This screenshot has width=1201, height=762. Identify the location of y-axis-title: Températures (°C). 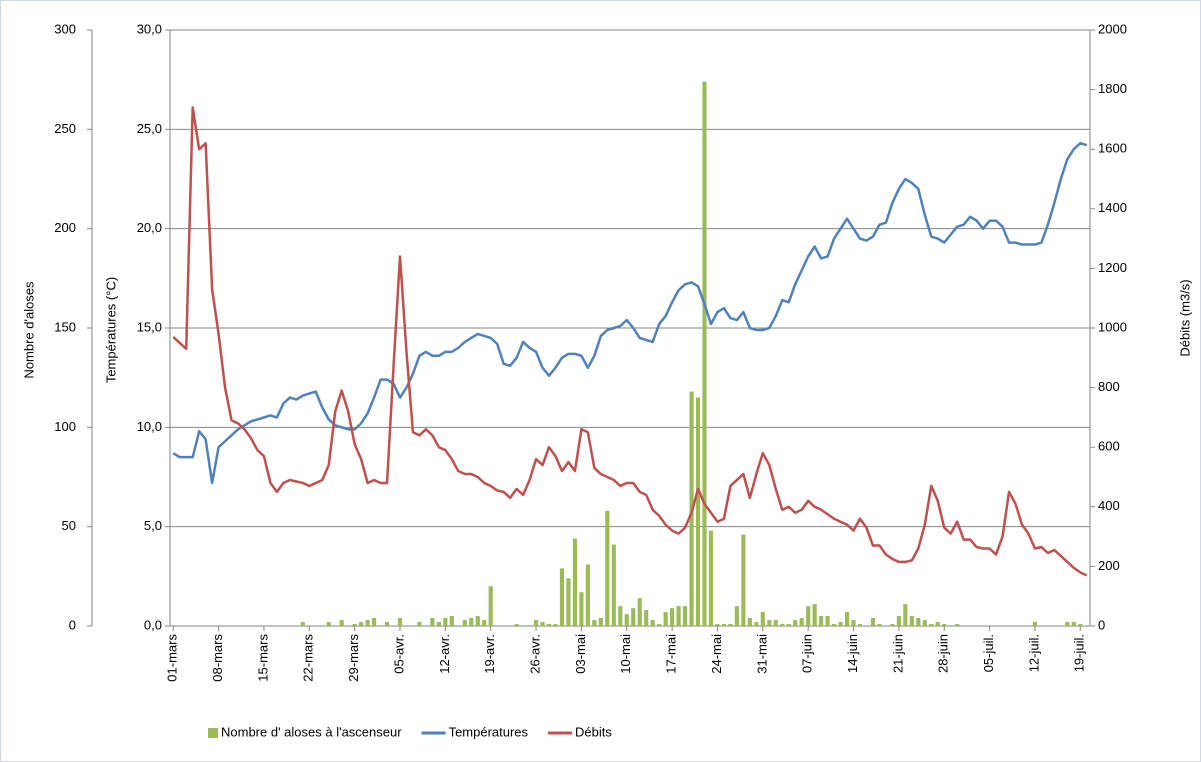
(110, 330).